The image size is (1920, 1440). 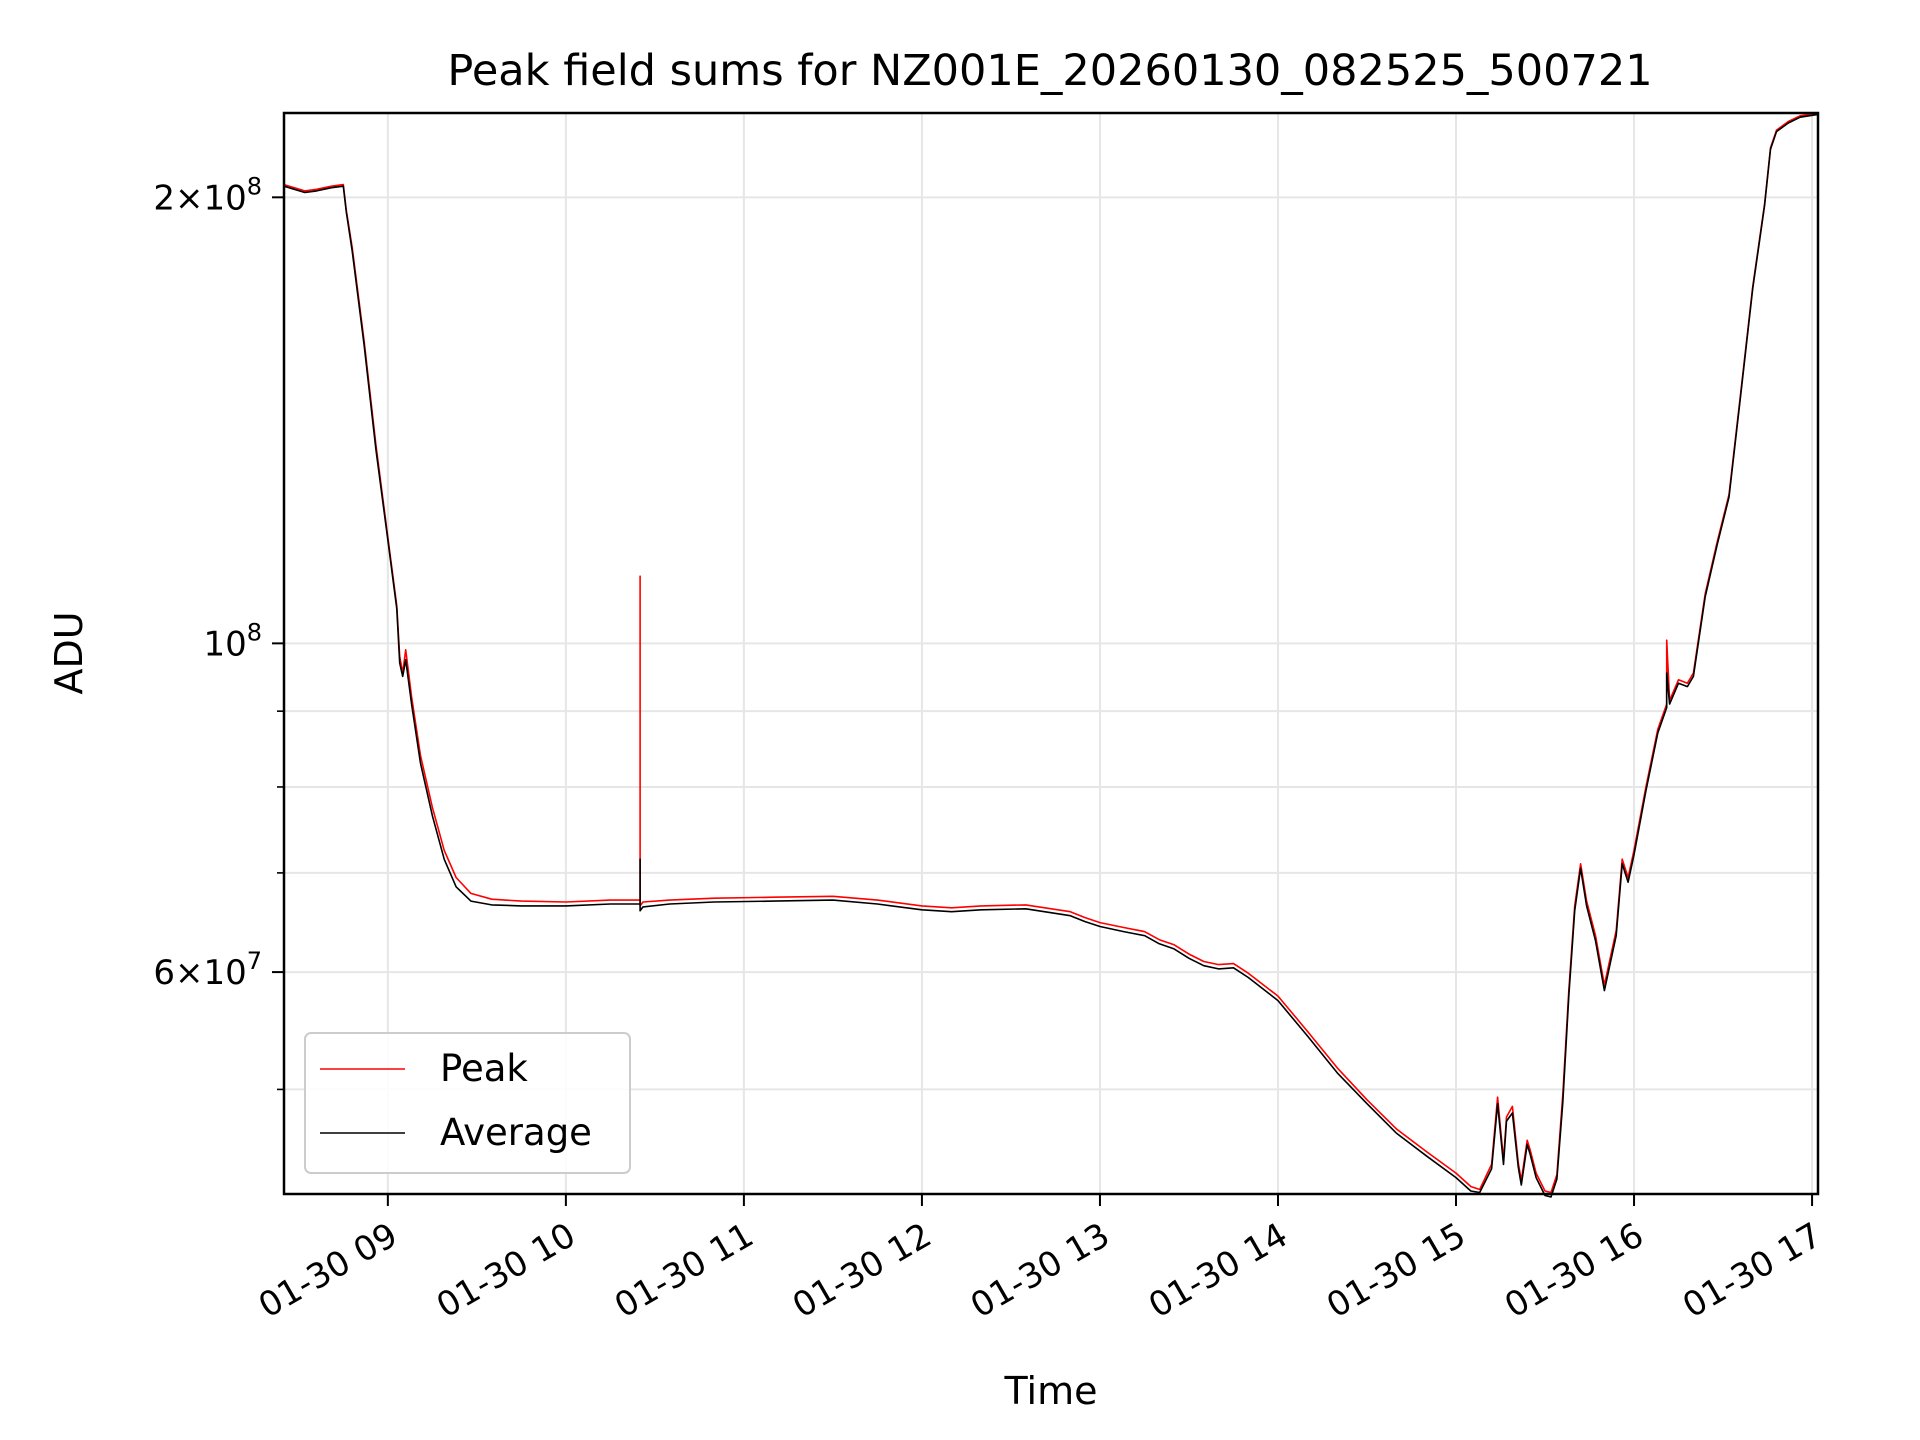 What do you see at coordinates (232, 641) in the screenshot?
I see `y-tick-label: 108` at bounding box center [232, 641].